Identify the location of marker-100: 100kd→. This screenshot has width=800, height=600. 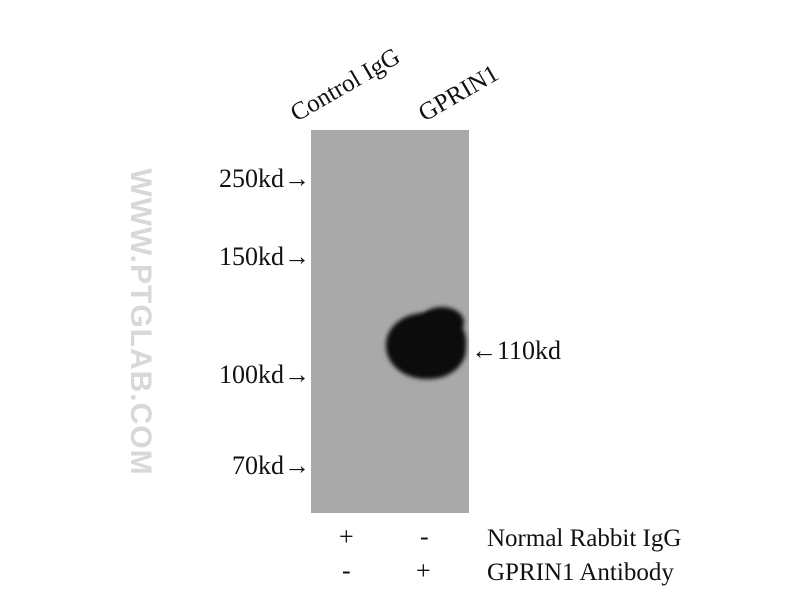
(264, 374).